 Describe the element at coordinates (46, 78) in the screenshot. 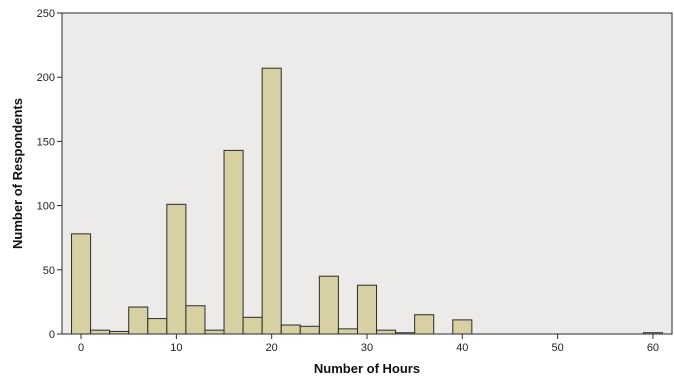

I see `y-tick-label: 200` at that location.